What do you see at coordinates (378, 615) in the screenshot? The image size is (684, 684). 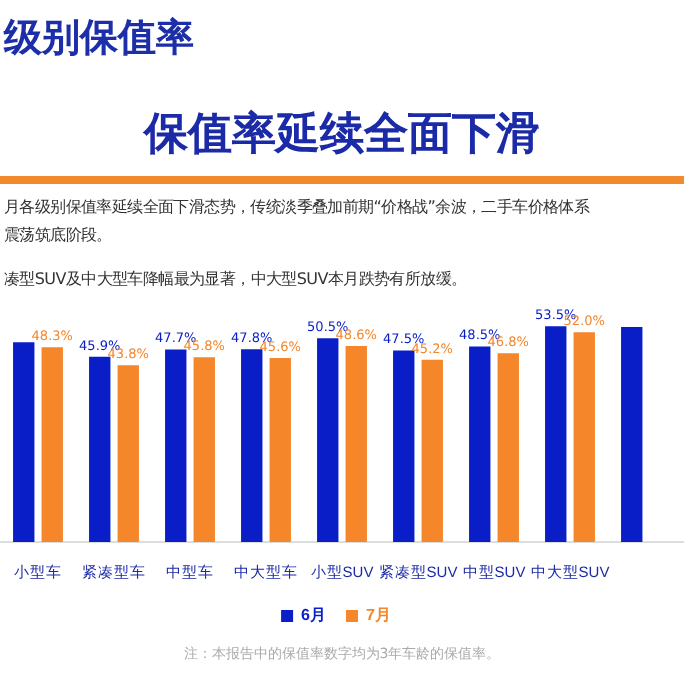 I see `legend-label: 7月` at bounding box center [378, 615].